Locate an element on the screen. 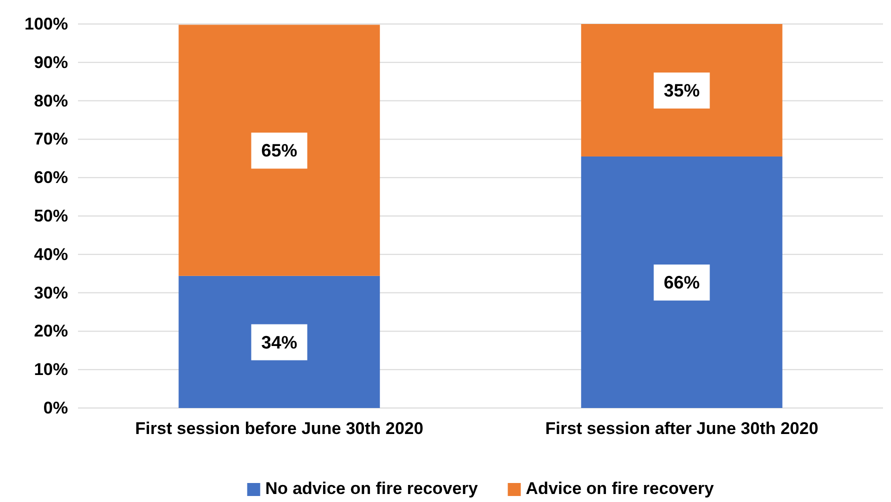  y-tick-label: 0% is located at coordinates (55, 408).